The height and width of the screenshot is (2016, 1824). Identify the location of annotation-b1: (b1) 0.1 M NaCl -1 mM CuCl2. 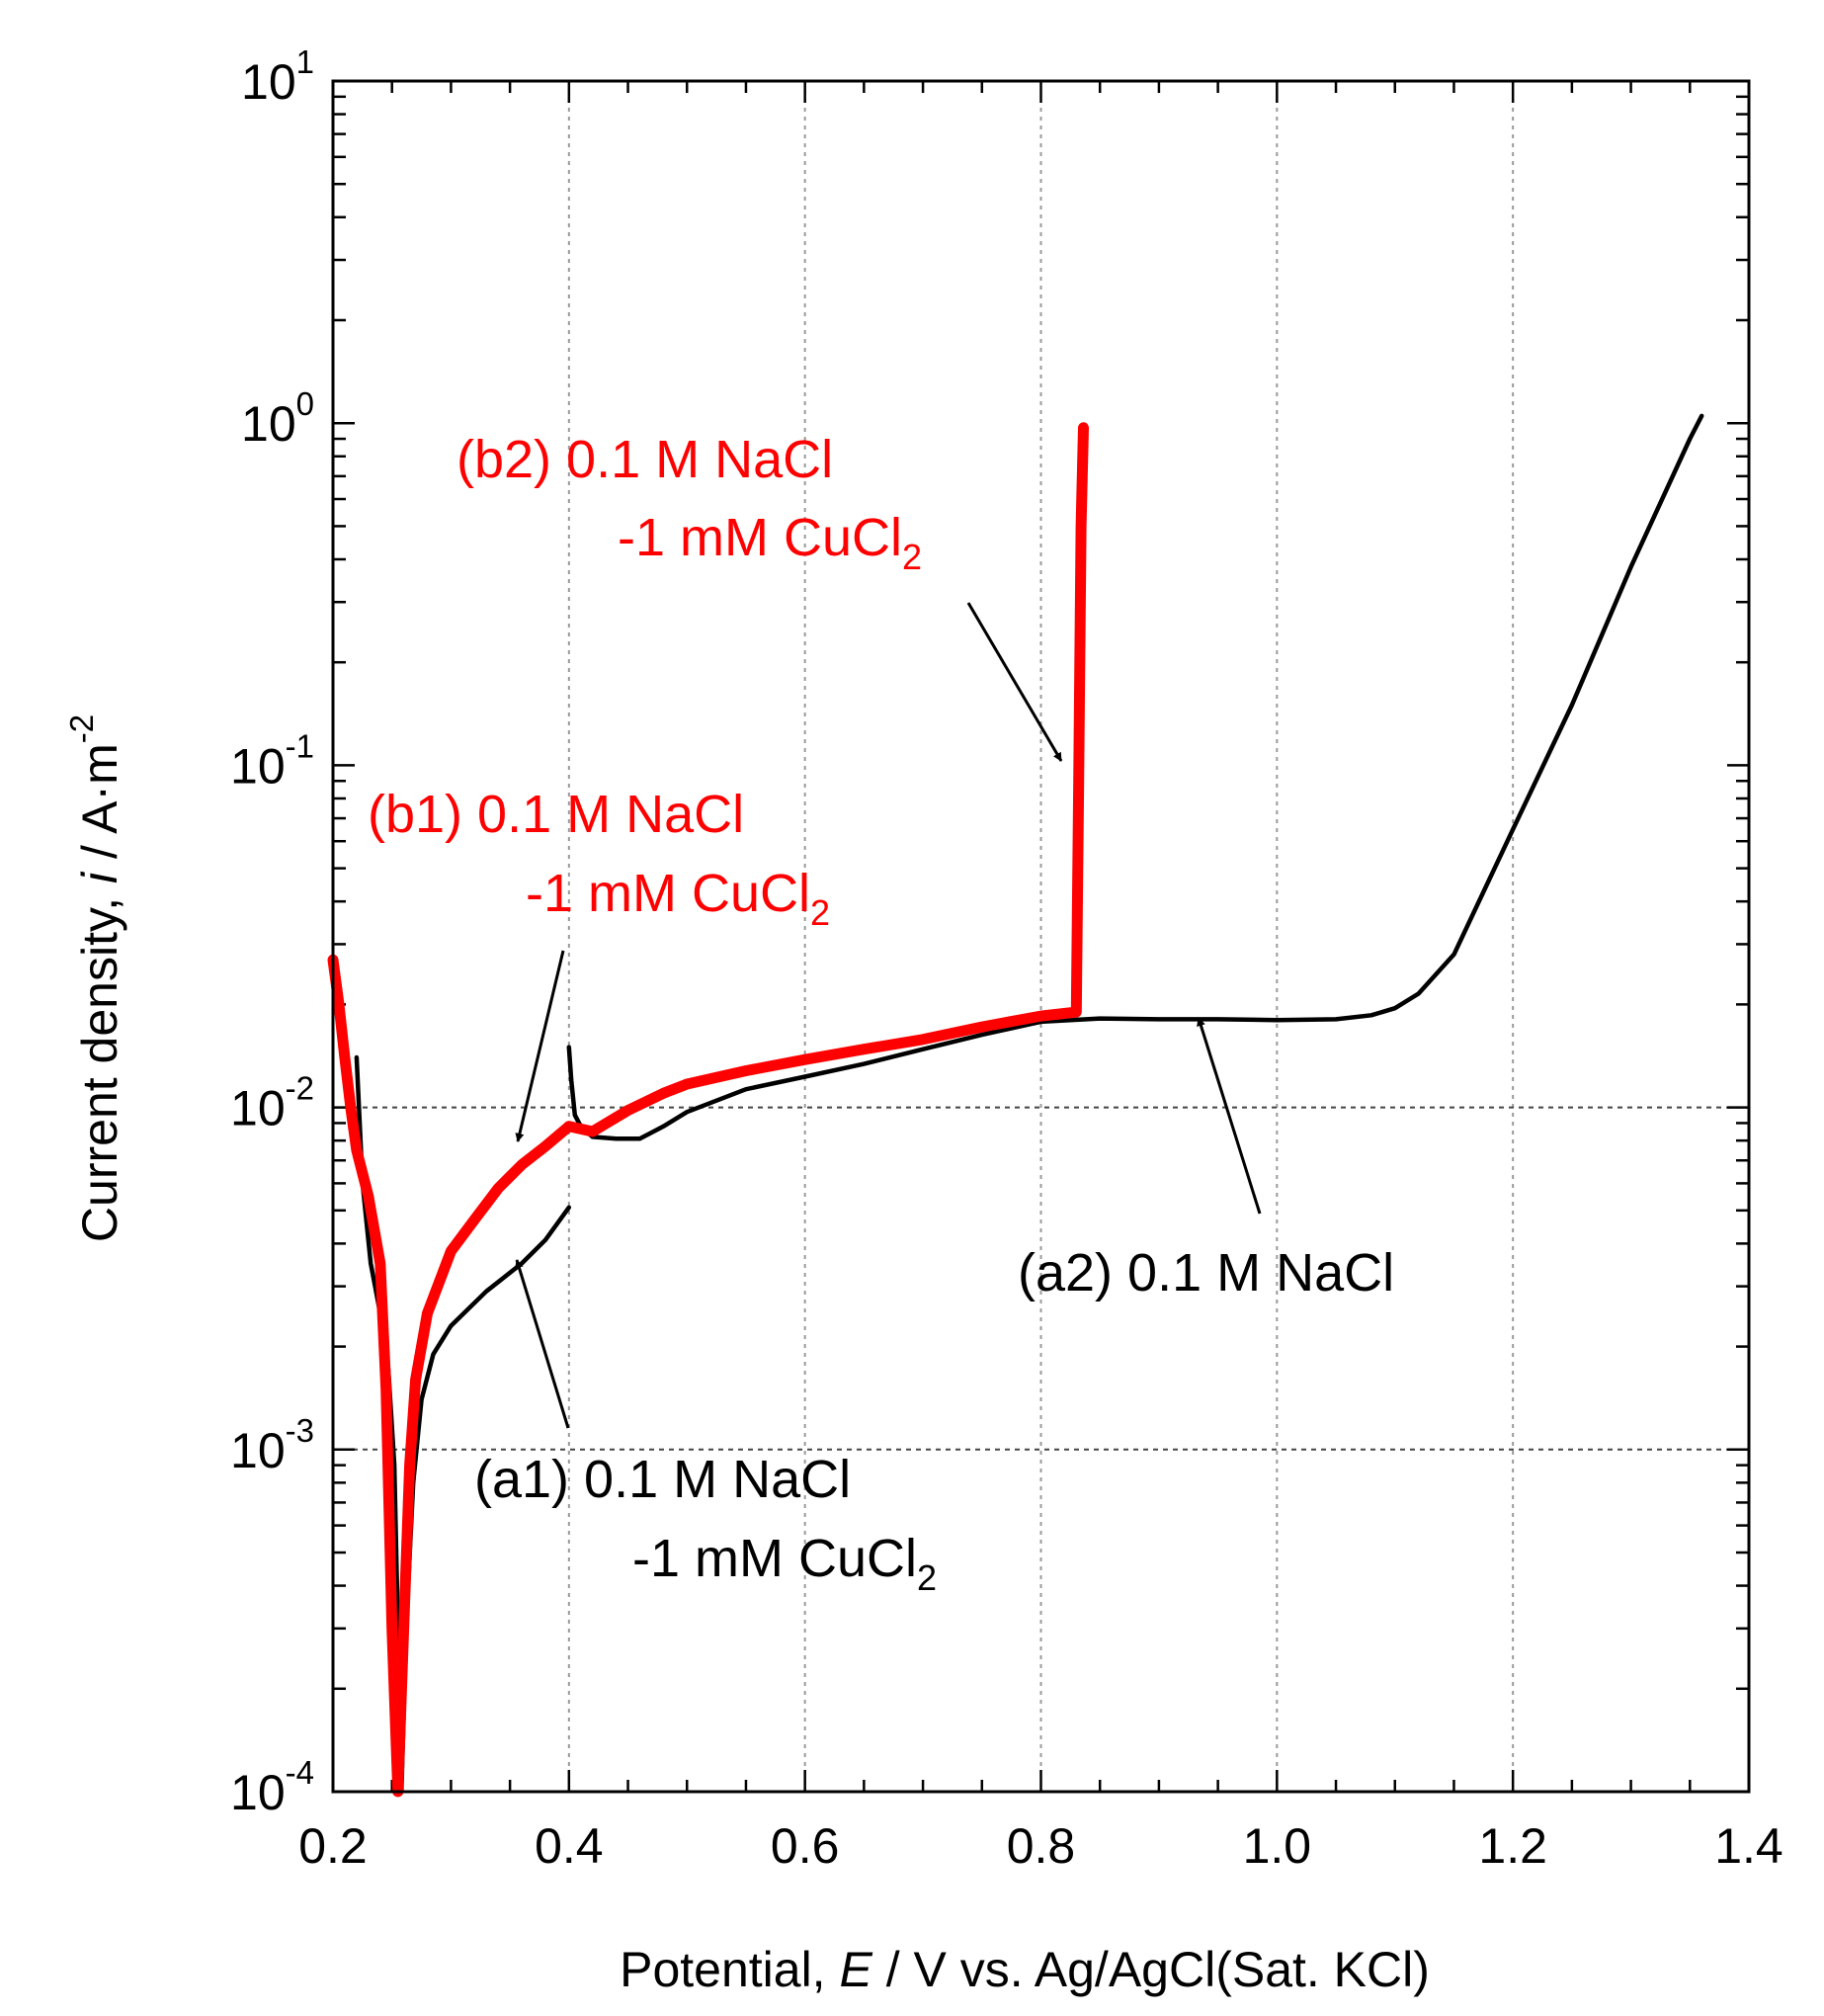
(599, 859).